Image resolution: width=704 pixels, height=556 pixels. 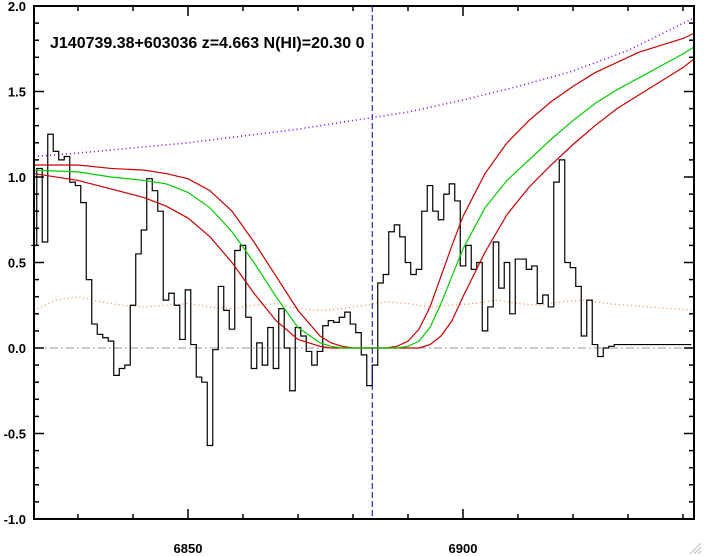 What do you see at coordinates (364, 303) in the screenshot?
I see `series-error` at bounding box center [364, 303].